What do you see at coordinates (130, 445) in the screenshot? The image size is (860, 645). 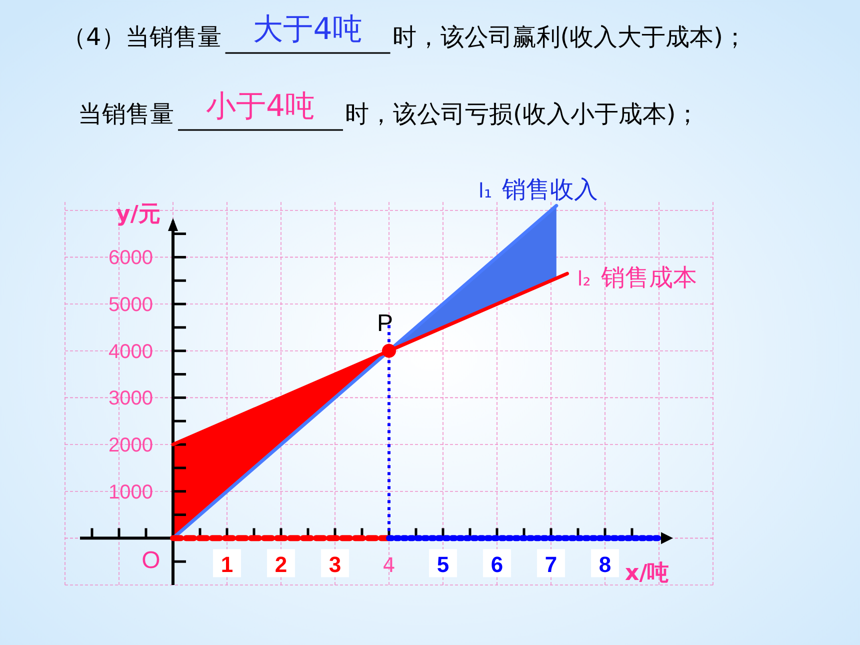 I see `y-tick-label: 2000` at bounding box center [130, 445].